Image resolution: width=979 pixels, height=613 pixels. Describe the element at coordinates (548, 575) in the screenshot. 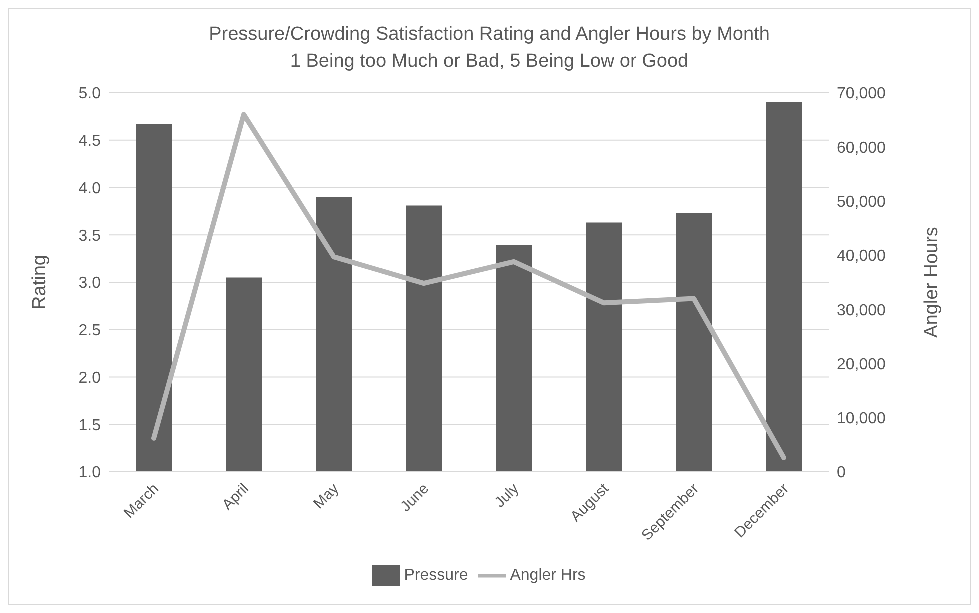

I see `legend-label: Angler Hrs` at that location.